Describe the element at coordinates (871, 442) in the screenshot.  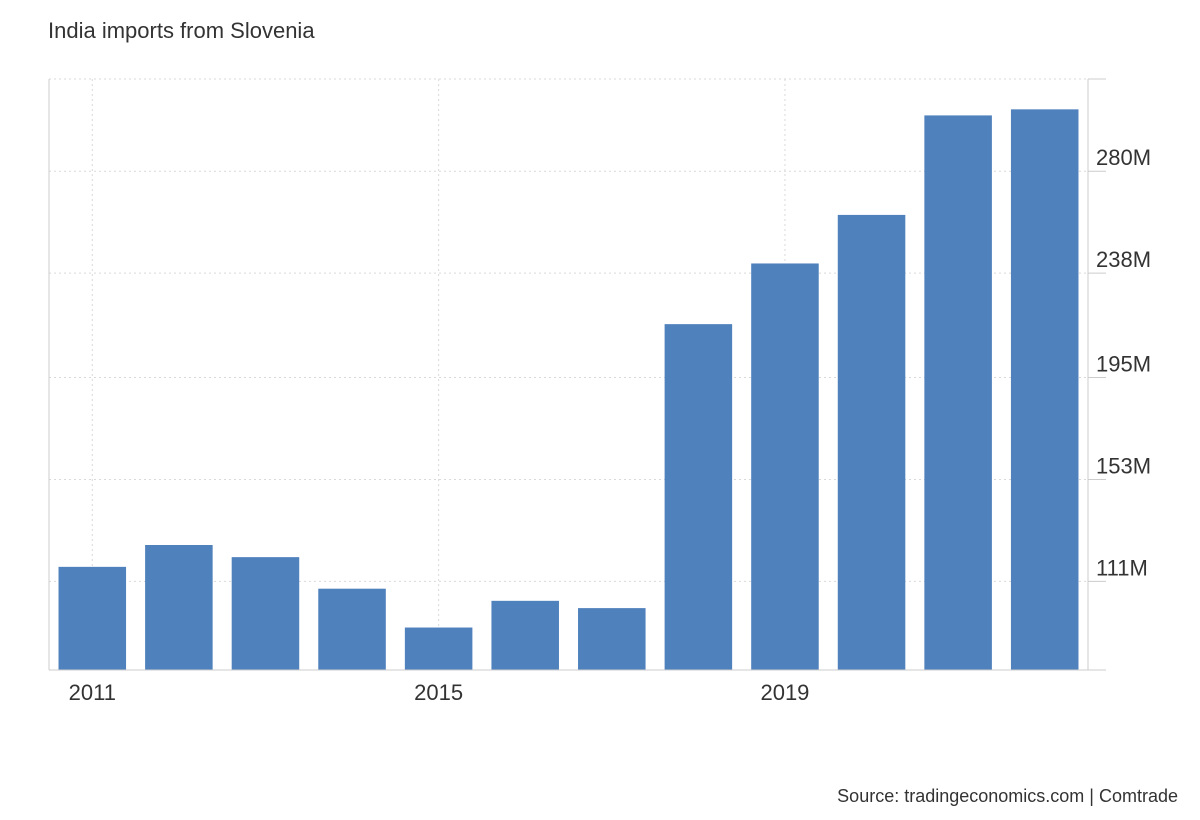
I see `bar-2020` at that location.